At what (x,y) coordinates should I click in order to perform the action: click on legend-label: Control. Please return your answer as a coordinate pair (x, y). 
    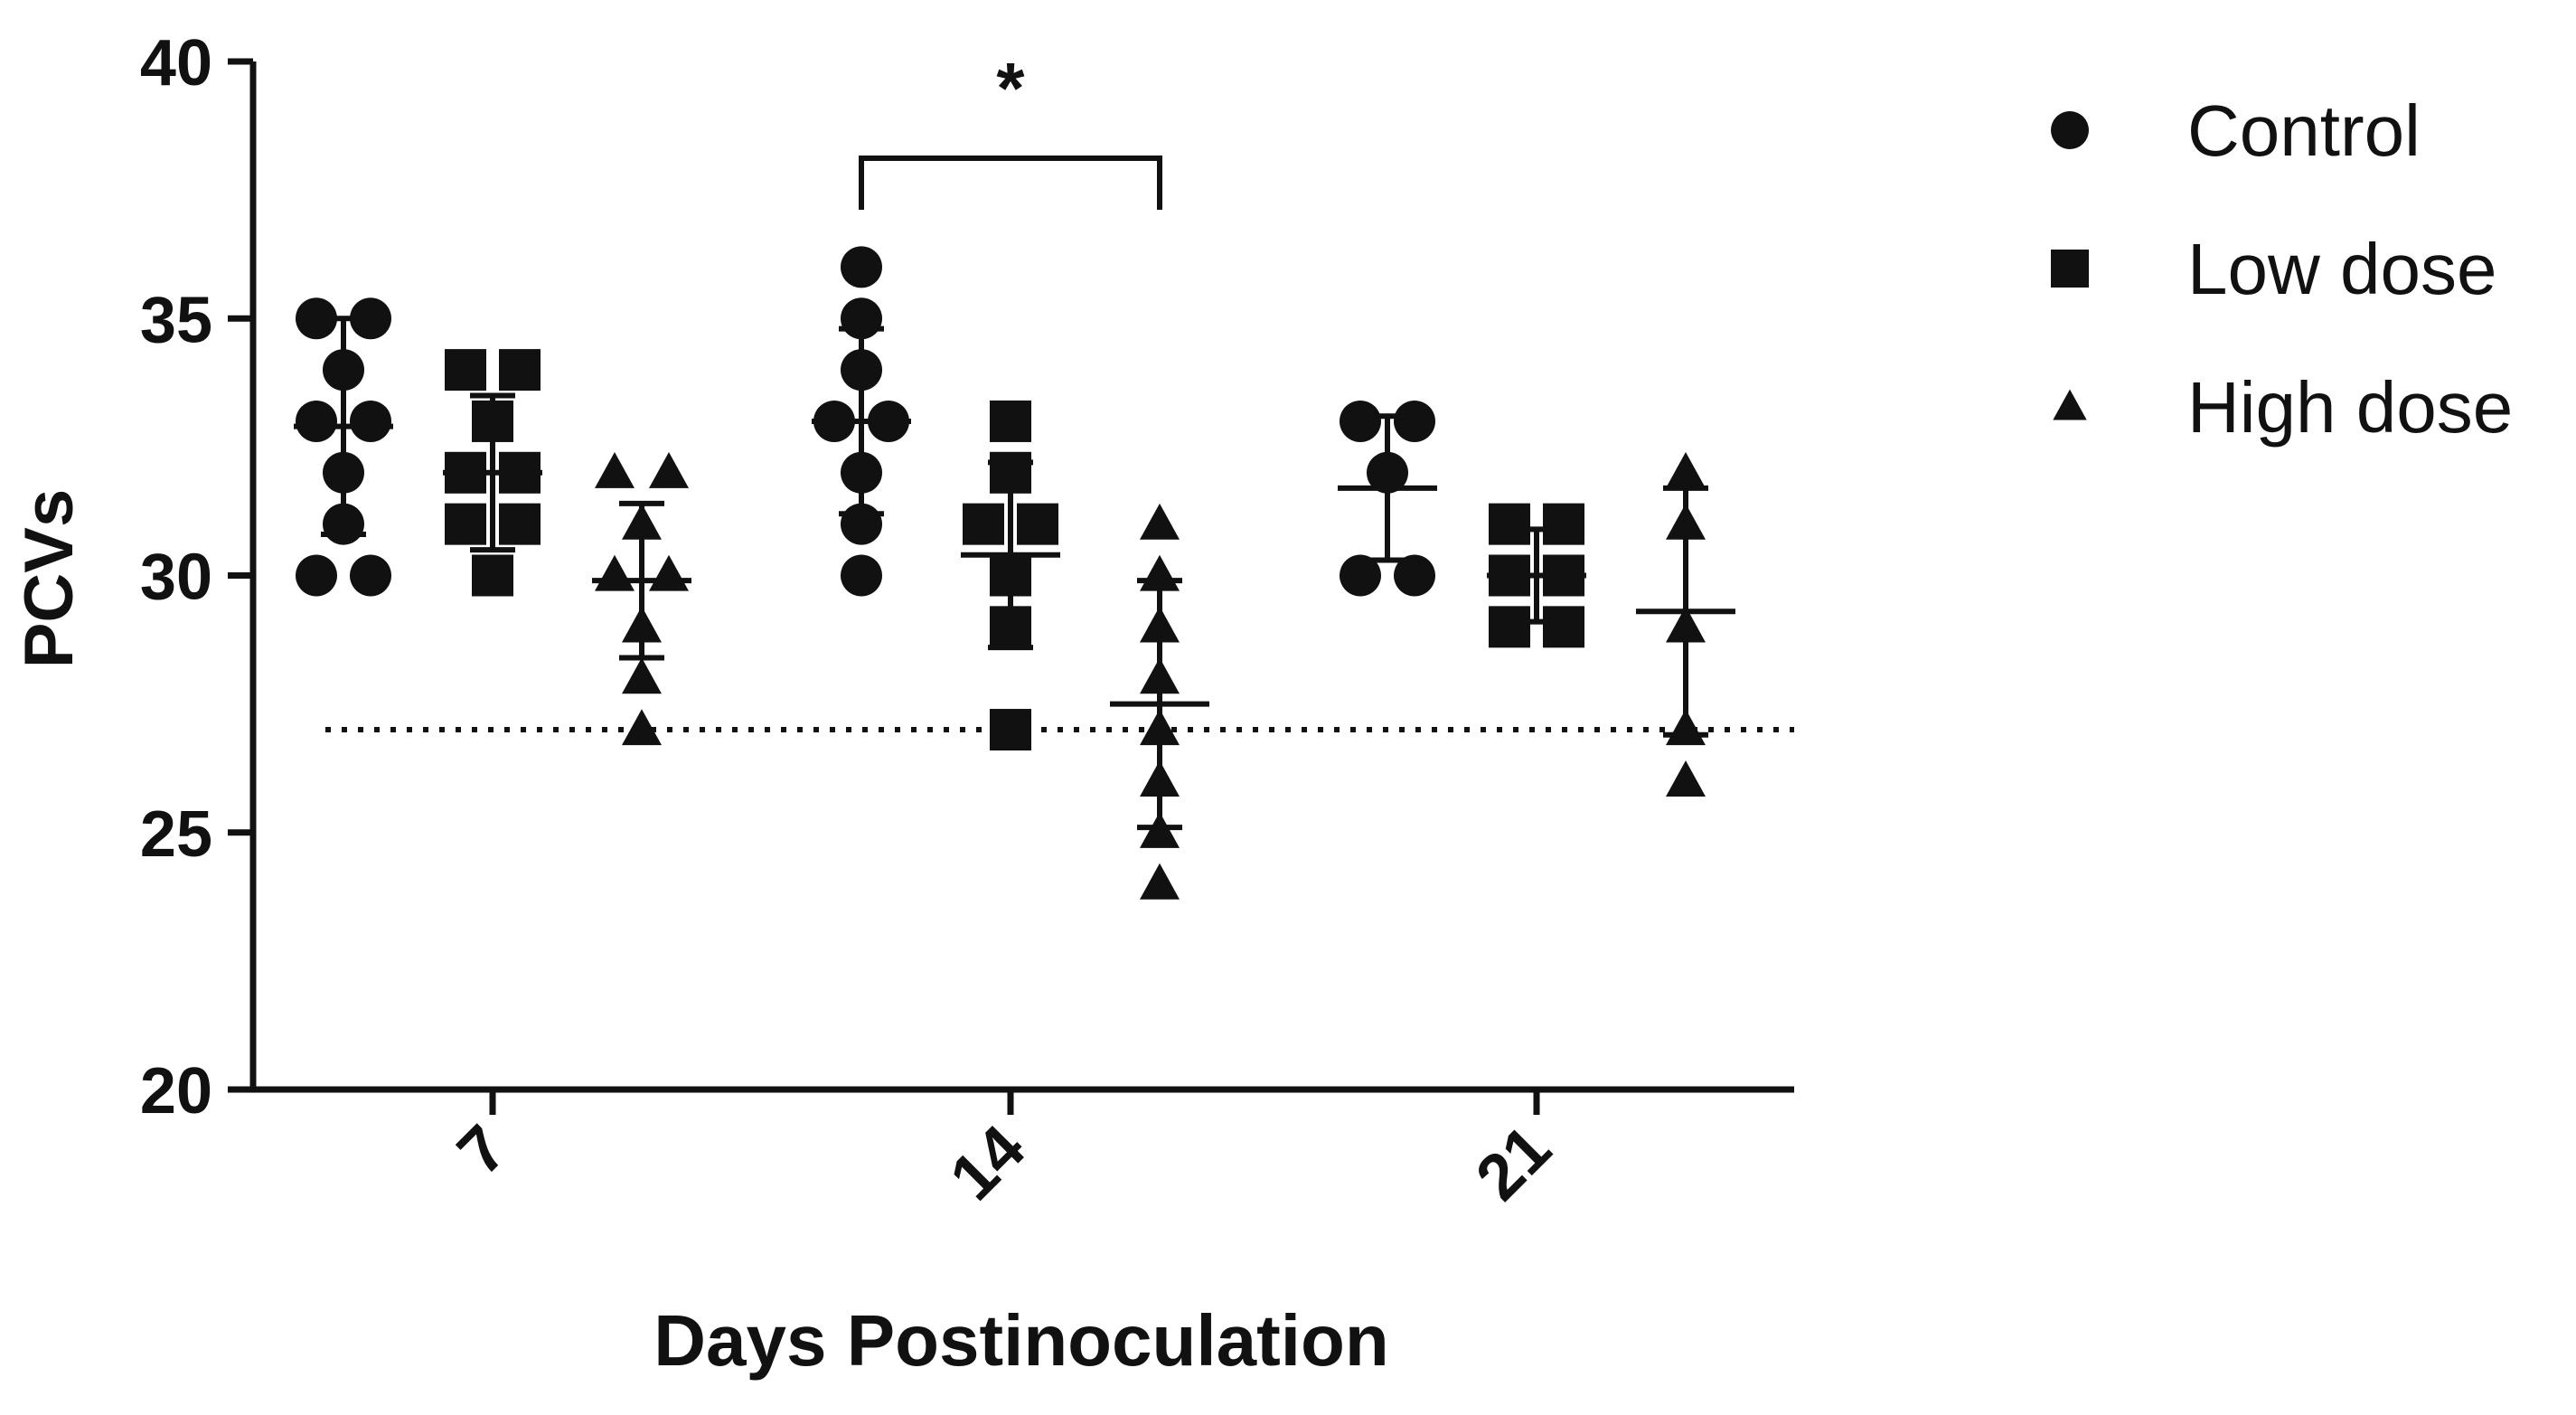
    Looking at the image, I should click on (2304, 130).